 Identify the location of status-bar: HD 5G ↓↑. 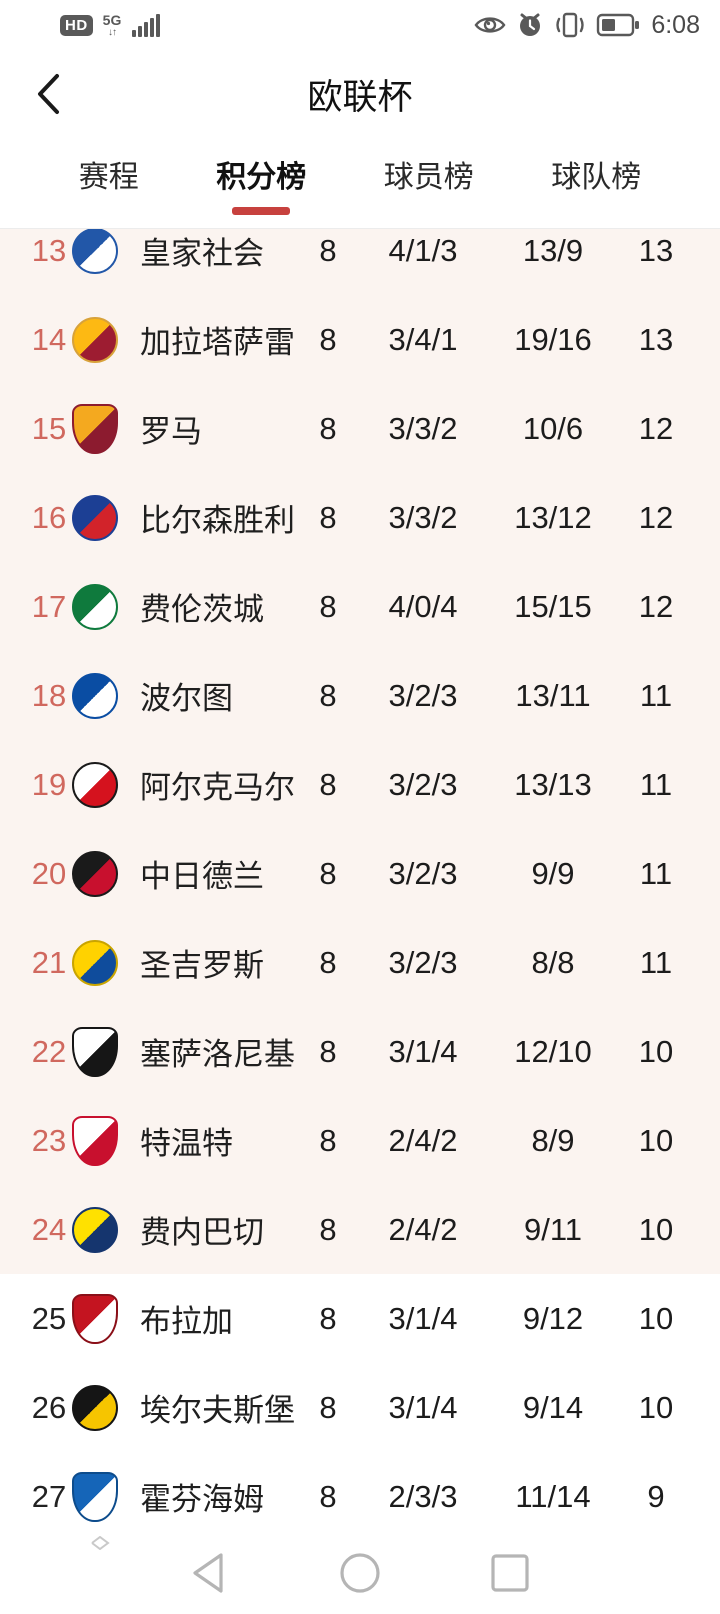
(360, 25).